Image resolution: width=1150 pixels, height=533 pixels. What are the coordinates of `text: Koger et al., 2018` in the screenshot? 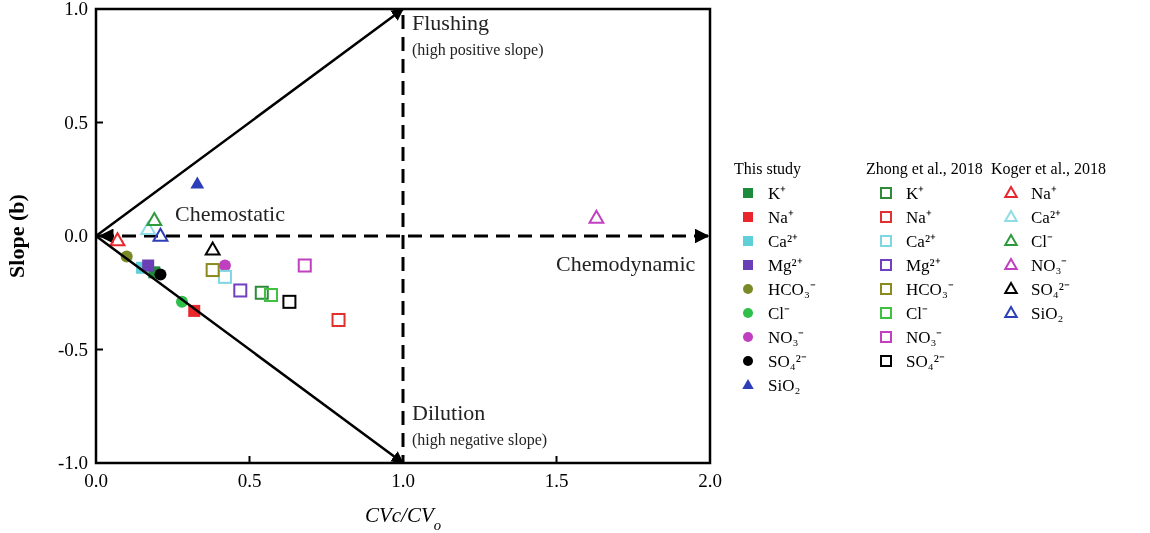 It's located at (1049, 169).